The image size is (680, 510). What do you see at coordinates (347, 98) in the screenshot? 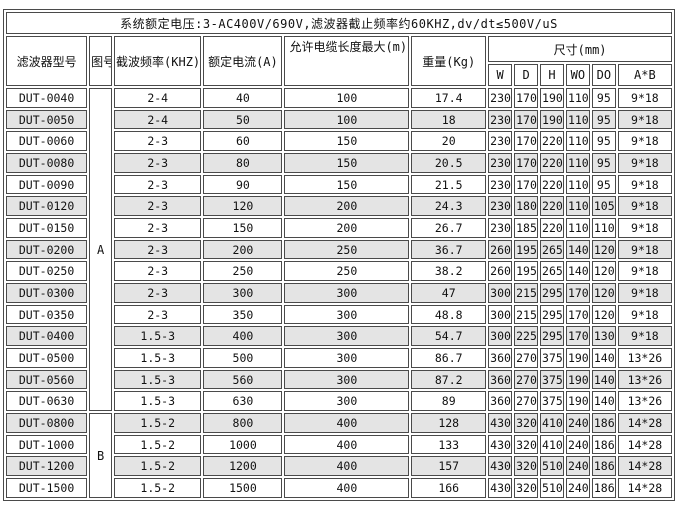
I see `cell-cable-length: 100` at bounding box center [347, 98].